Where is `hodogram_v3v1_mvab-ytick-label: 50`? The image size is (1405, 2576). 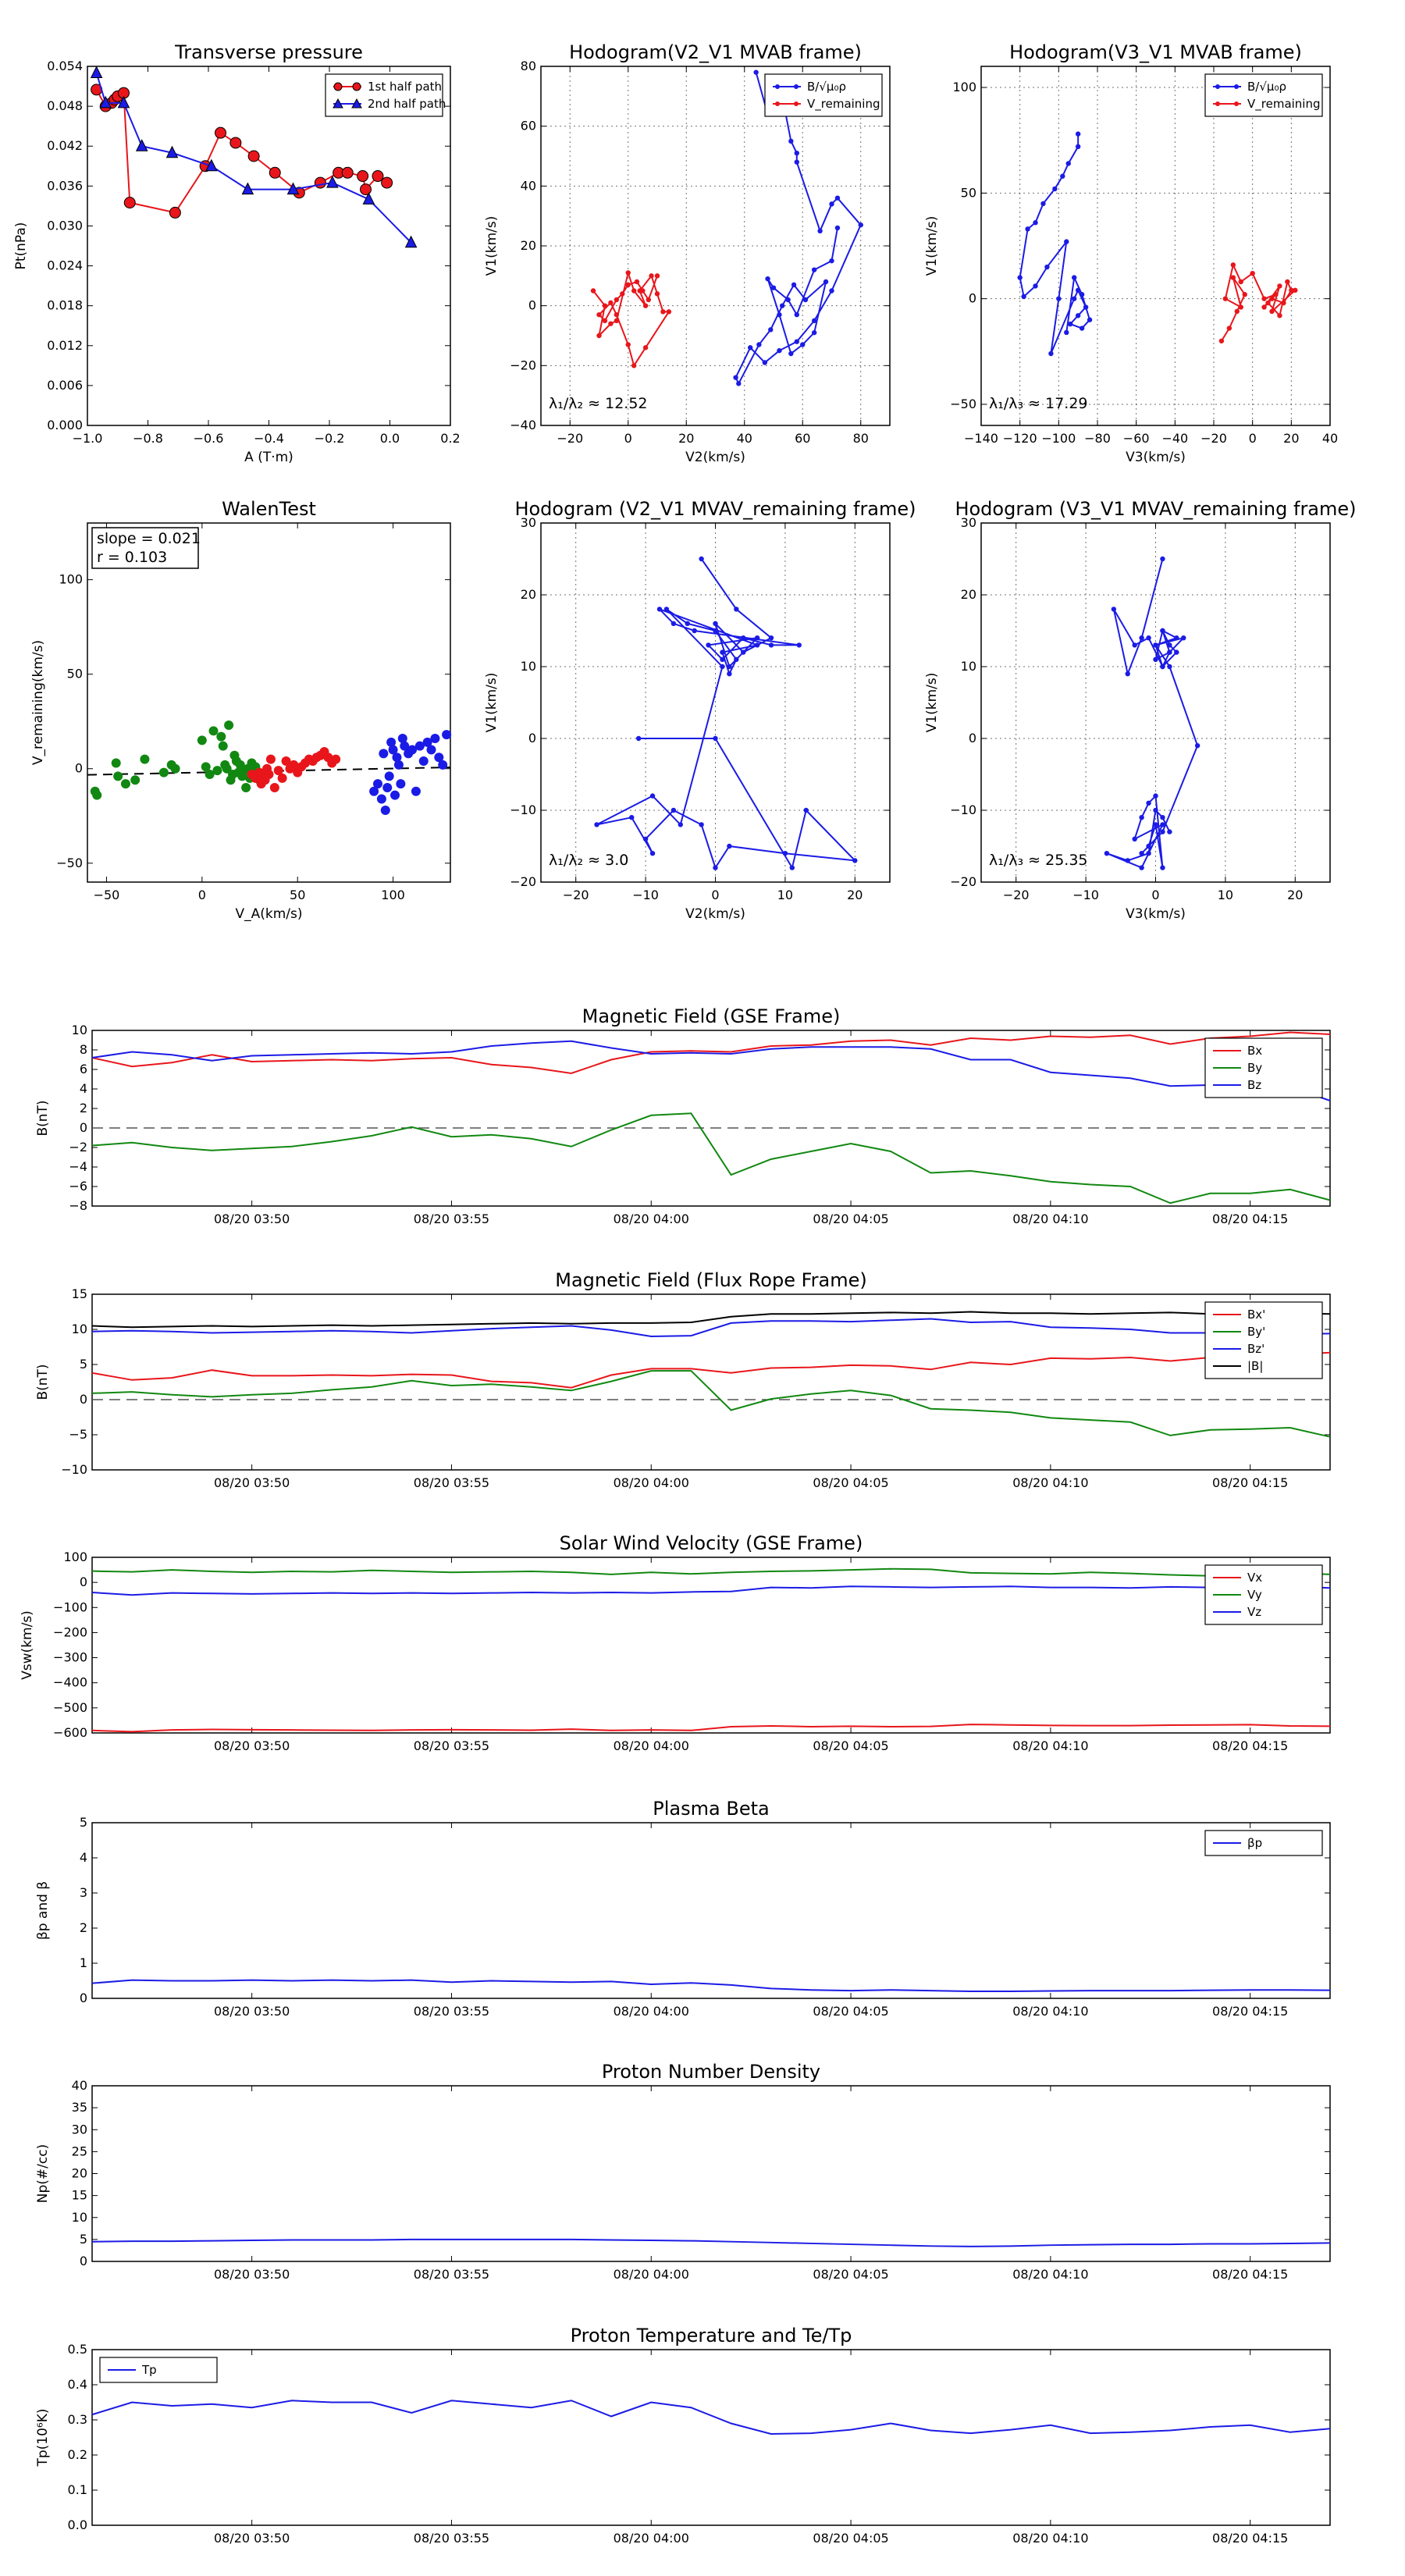
hodogram_v3v1_mvab-ytick-label: 50 is located at coordinates (968, 192).